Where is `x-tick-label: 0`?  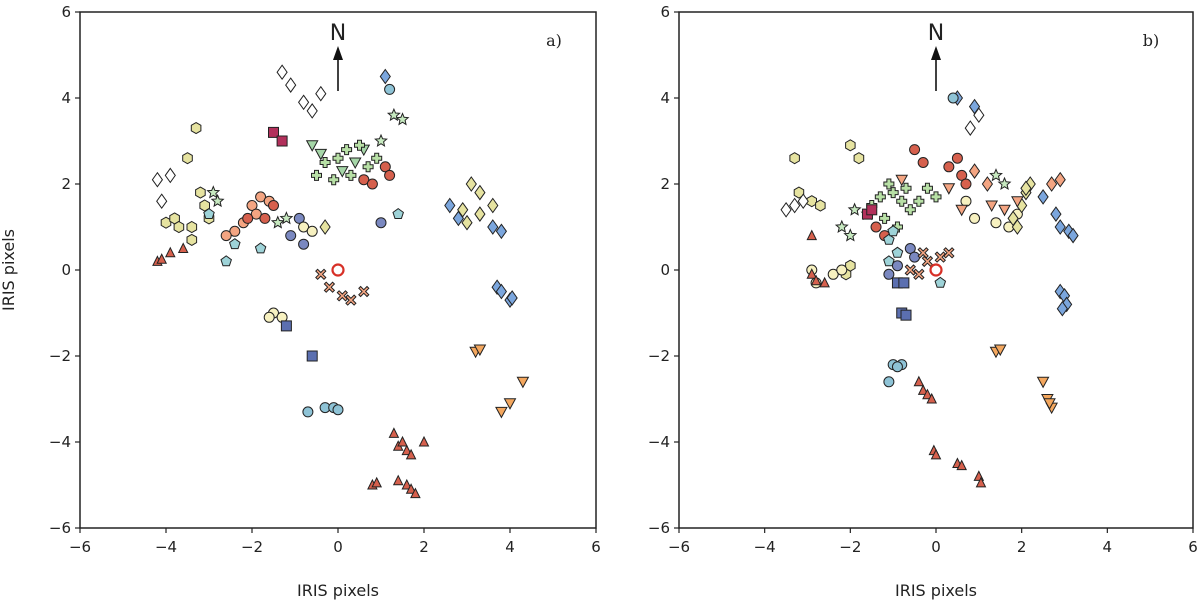
x-tick-label: 0 is located at coordinates (936, 547).